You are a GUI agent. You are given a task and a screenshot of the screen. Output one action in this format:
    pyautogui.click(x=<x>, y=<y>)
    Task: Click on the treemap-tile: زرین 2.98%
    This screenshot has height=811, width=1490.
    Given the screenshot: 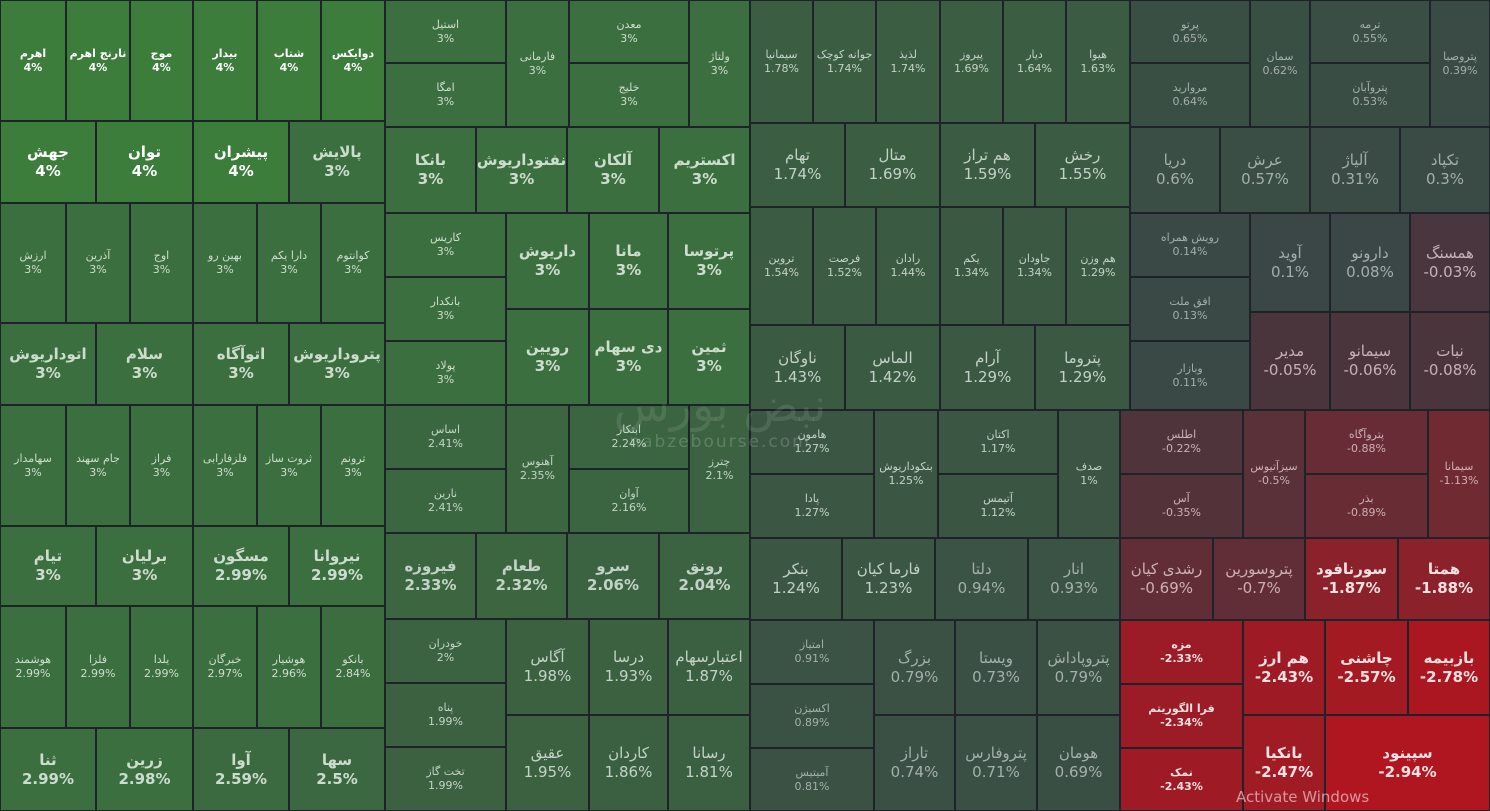 What is the action you would take?
    pyautogui.click(x=144, y=769)
    